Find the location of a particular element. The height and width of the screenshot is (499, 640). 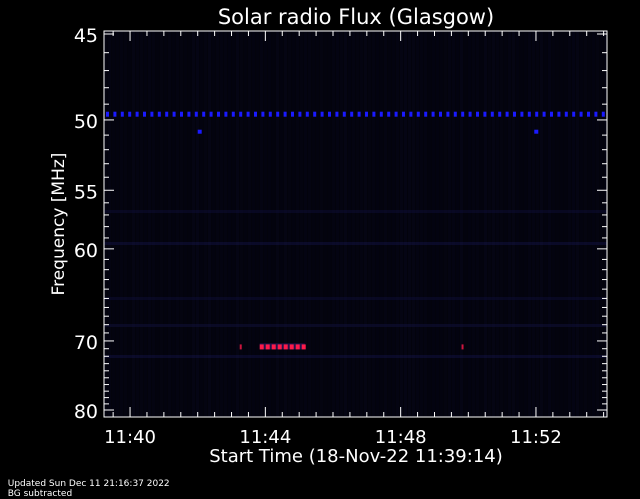

emission-spot is located at coordinates (240, 347).